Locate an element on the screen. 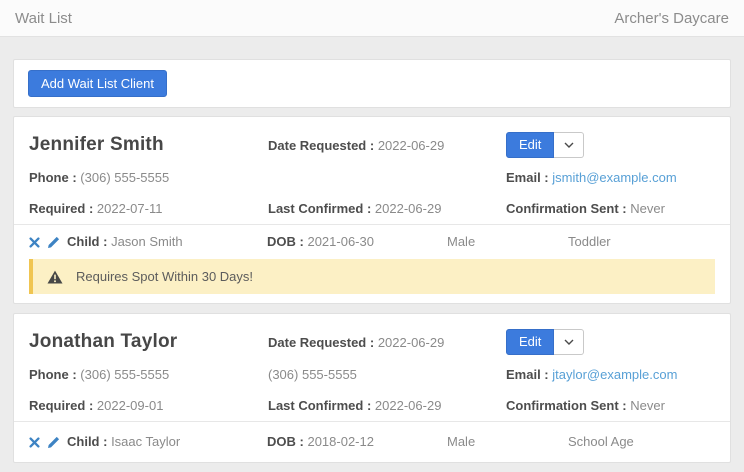 The height and width of the screenshot is (472, 744). client-phone-2: (306) 555-5555 is located at coordinates (312, 374).